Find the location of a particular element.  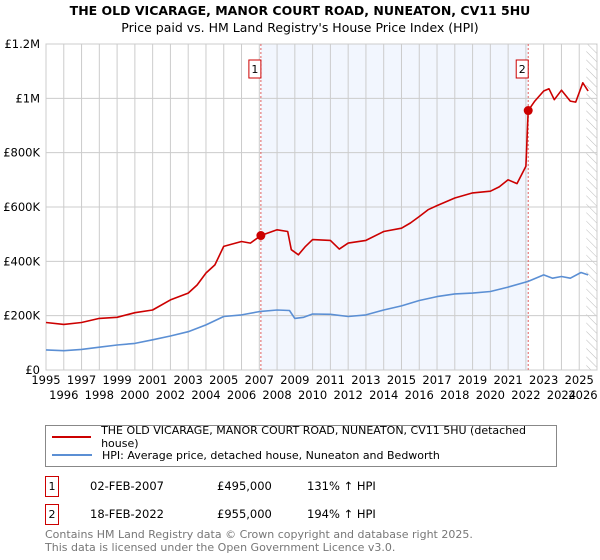

x-tick-label: 2017 is located at coordinates (436, 380).